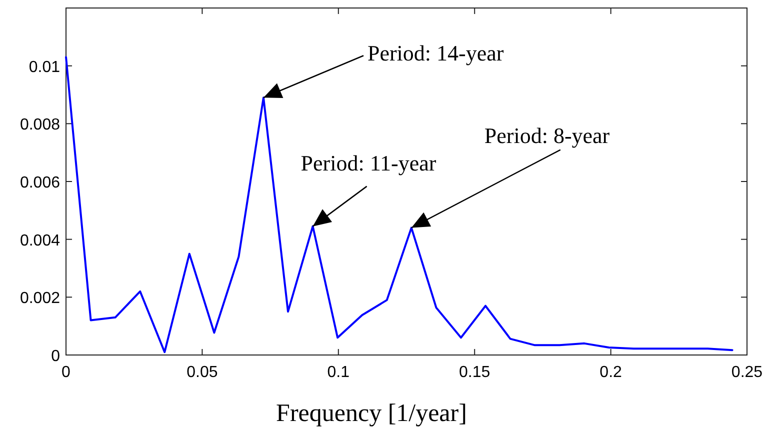 The image size is (767, 433). What do you see at coordinates (547, 135) in the screenshot?
I see `annotation: Period: 8-year` at bounding box center [547, 135].